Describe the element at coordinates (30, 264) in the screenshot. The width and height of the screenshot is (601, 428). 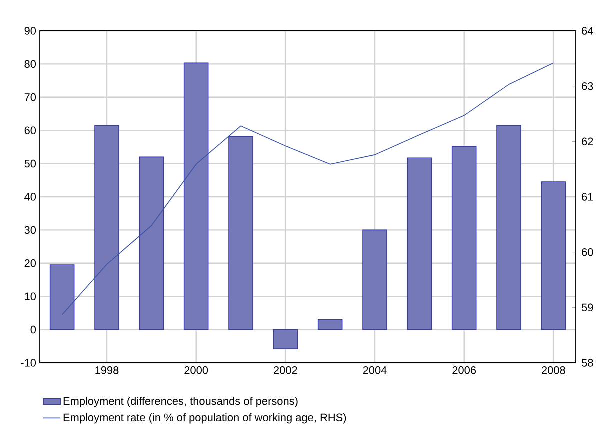
I see `y-tick-label: 20` at that location.